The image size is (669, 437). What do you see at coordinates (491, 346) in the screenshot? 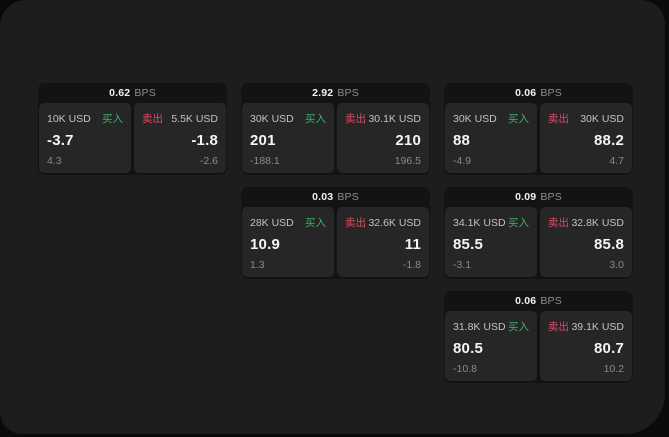
I see `buy-quote-tile: 31.8K USD 买入 80.5 -10.8` at bounding box center [491, 346].